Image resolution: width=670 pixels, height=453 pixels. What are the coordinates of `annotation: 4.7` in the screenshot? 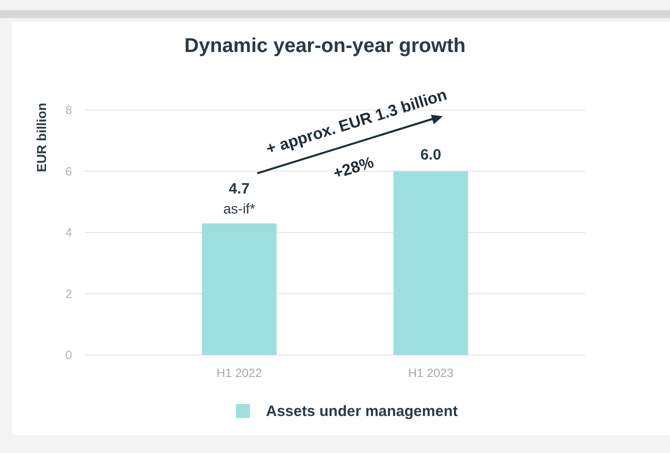 It's located at (239, 189).